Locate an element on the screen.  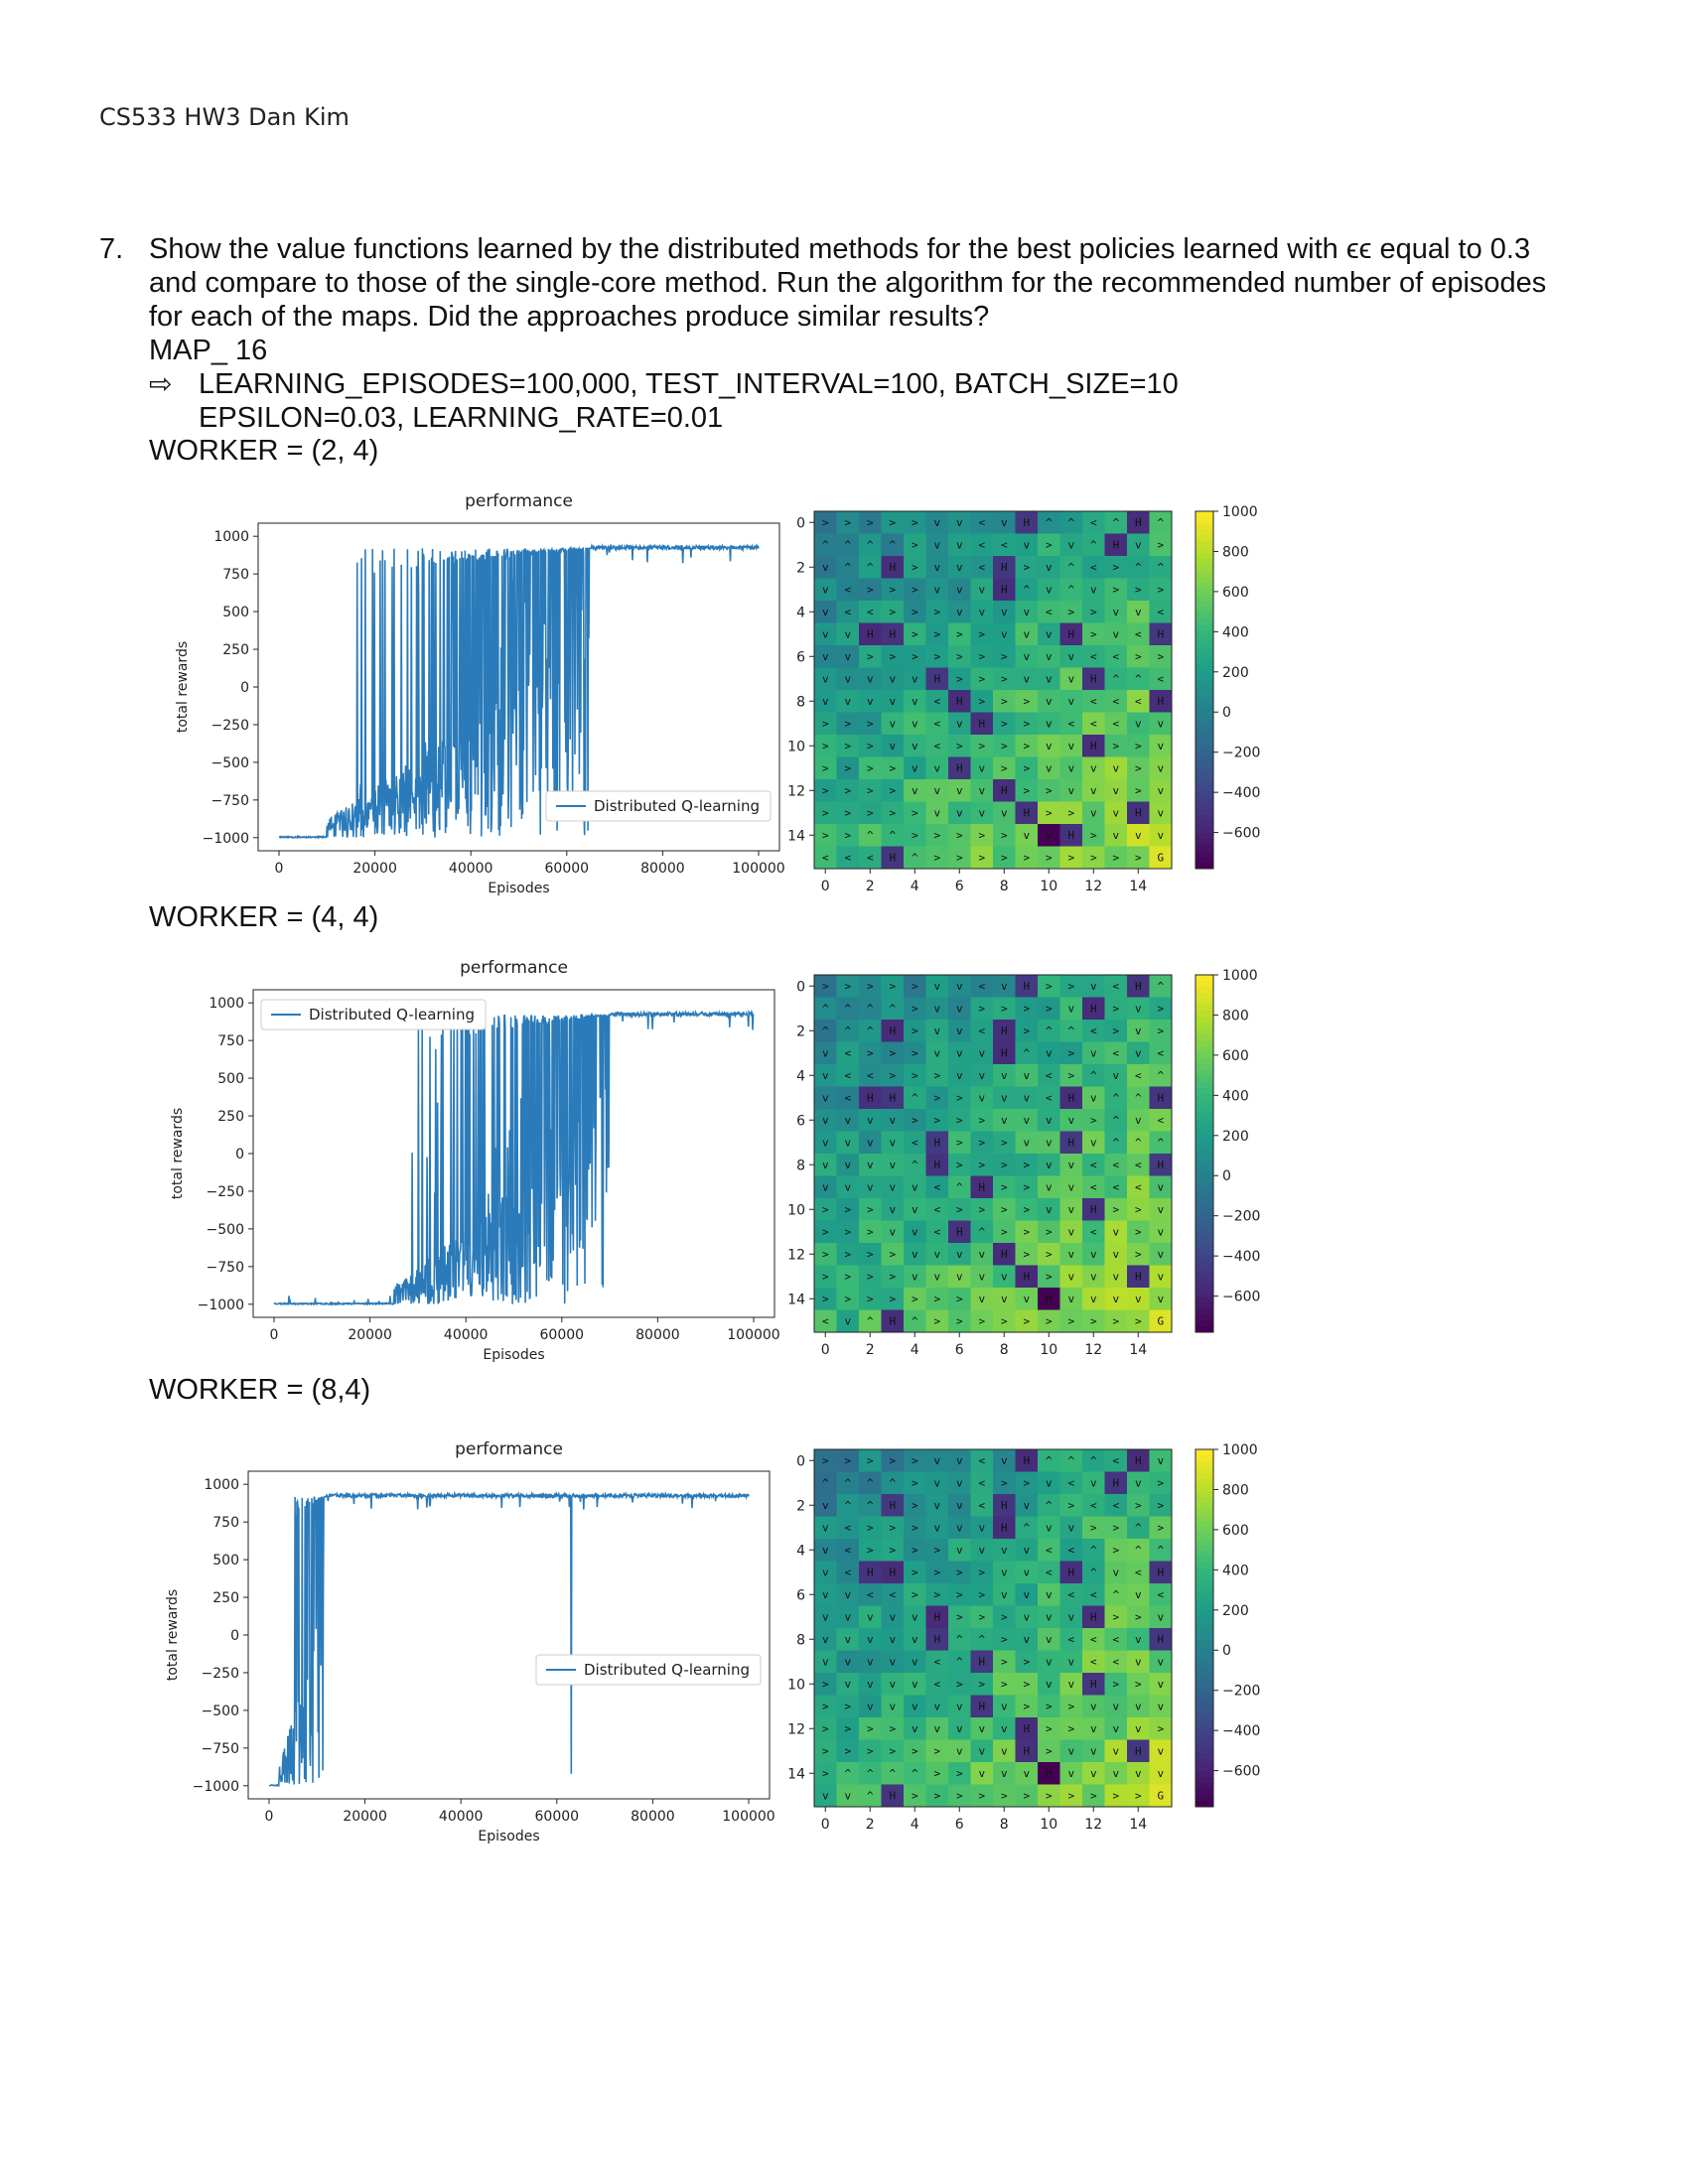
x-tick-label: 4 is located at coordinates (915, 886).